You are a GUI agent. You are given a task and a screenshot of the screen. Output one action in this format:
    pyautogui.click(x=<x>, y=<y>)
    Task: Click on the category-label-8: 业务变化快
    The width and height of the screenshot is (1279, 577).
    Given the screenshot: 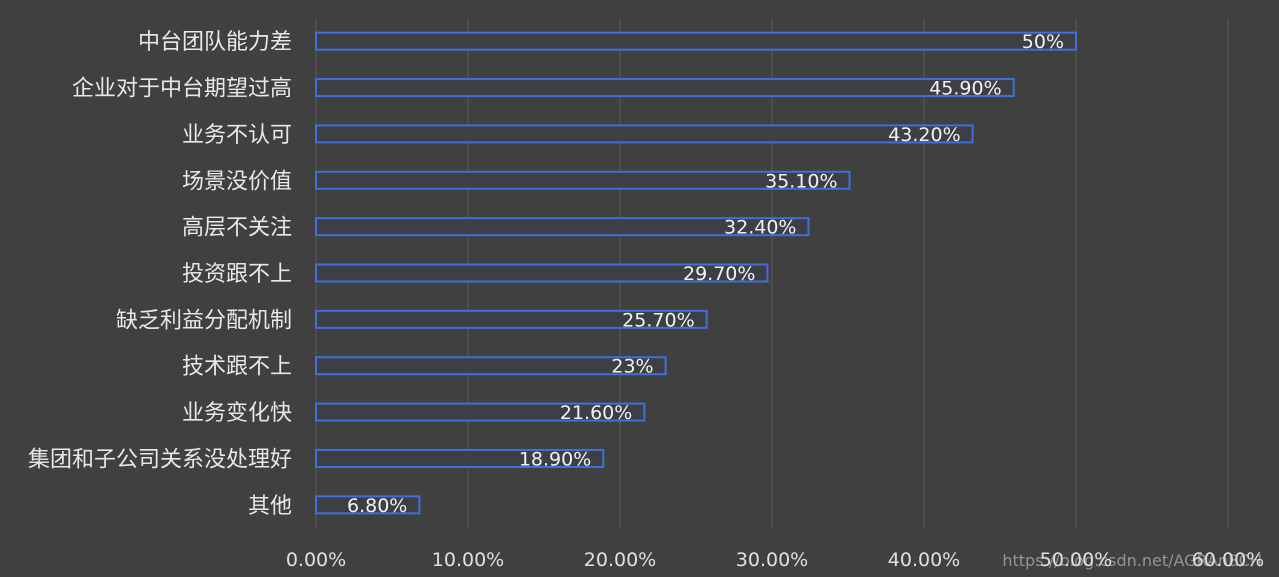 What is the action you would take?
    pyautogui.click(x=237, y=413)
    